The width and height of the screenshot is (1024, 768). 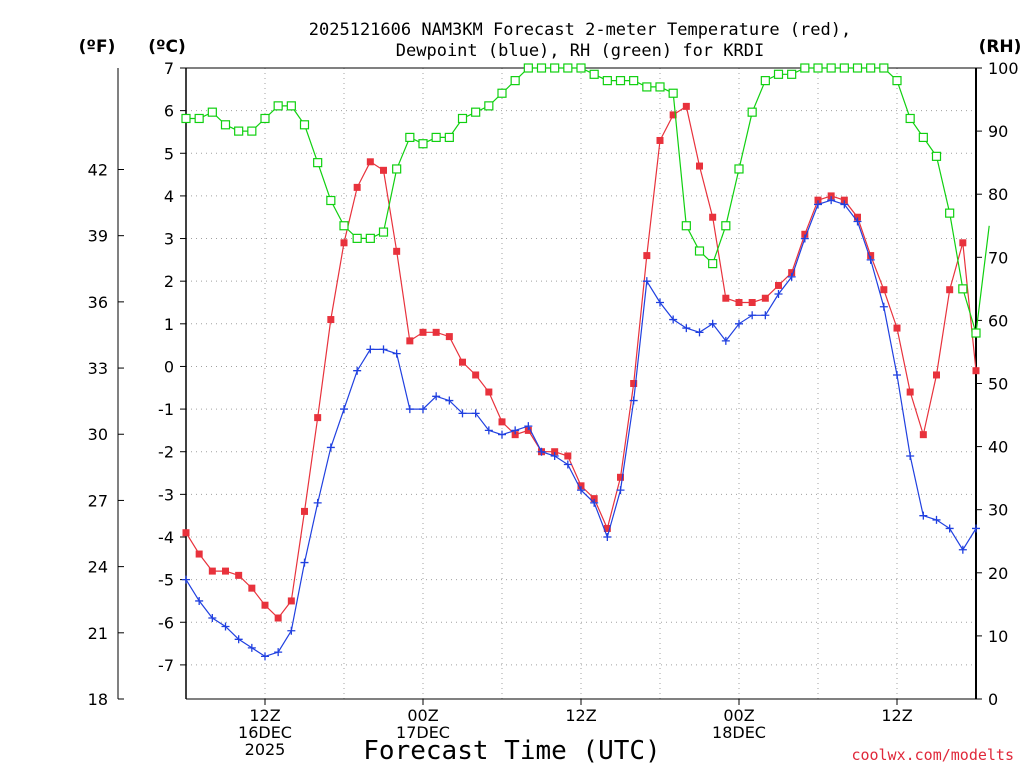 I want to click on rh-tick-label: 40, so click(x=998, y=447).